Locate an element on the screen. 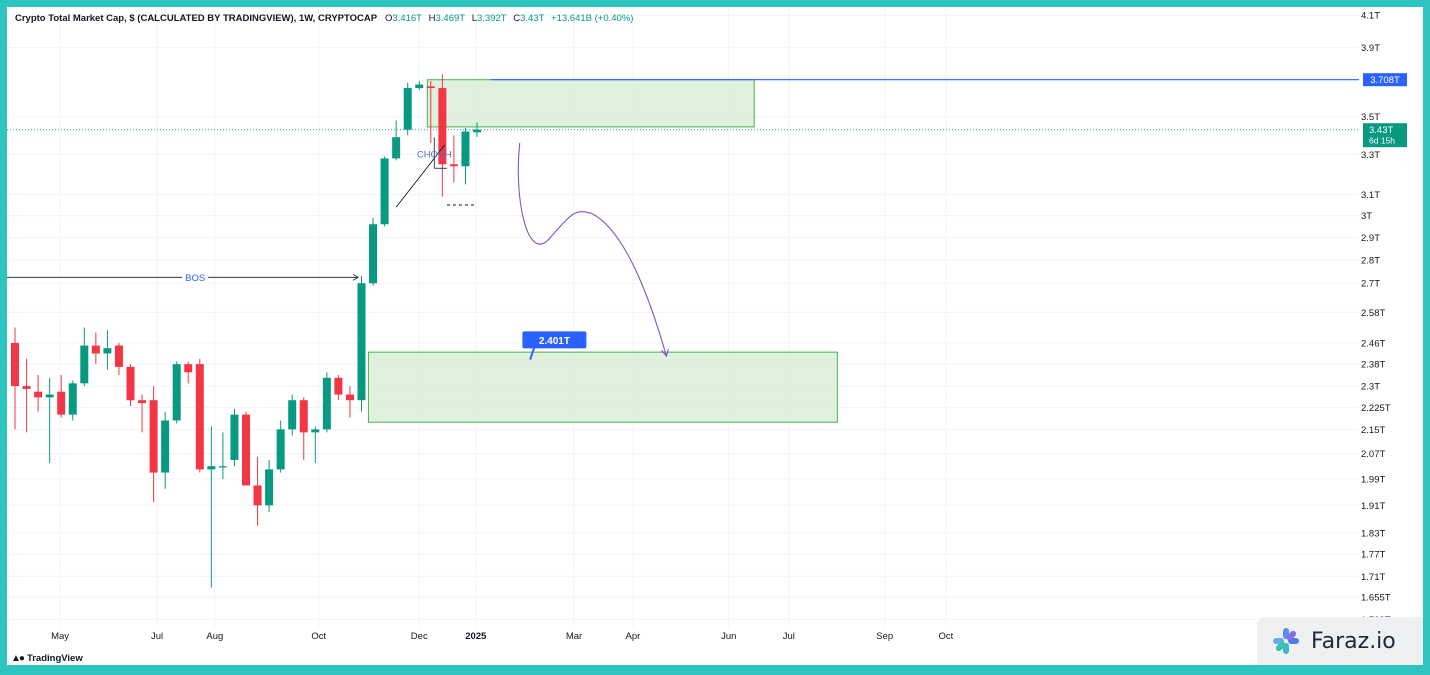  open-label: O is located at coordinates (389, 18).